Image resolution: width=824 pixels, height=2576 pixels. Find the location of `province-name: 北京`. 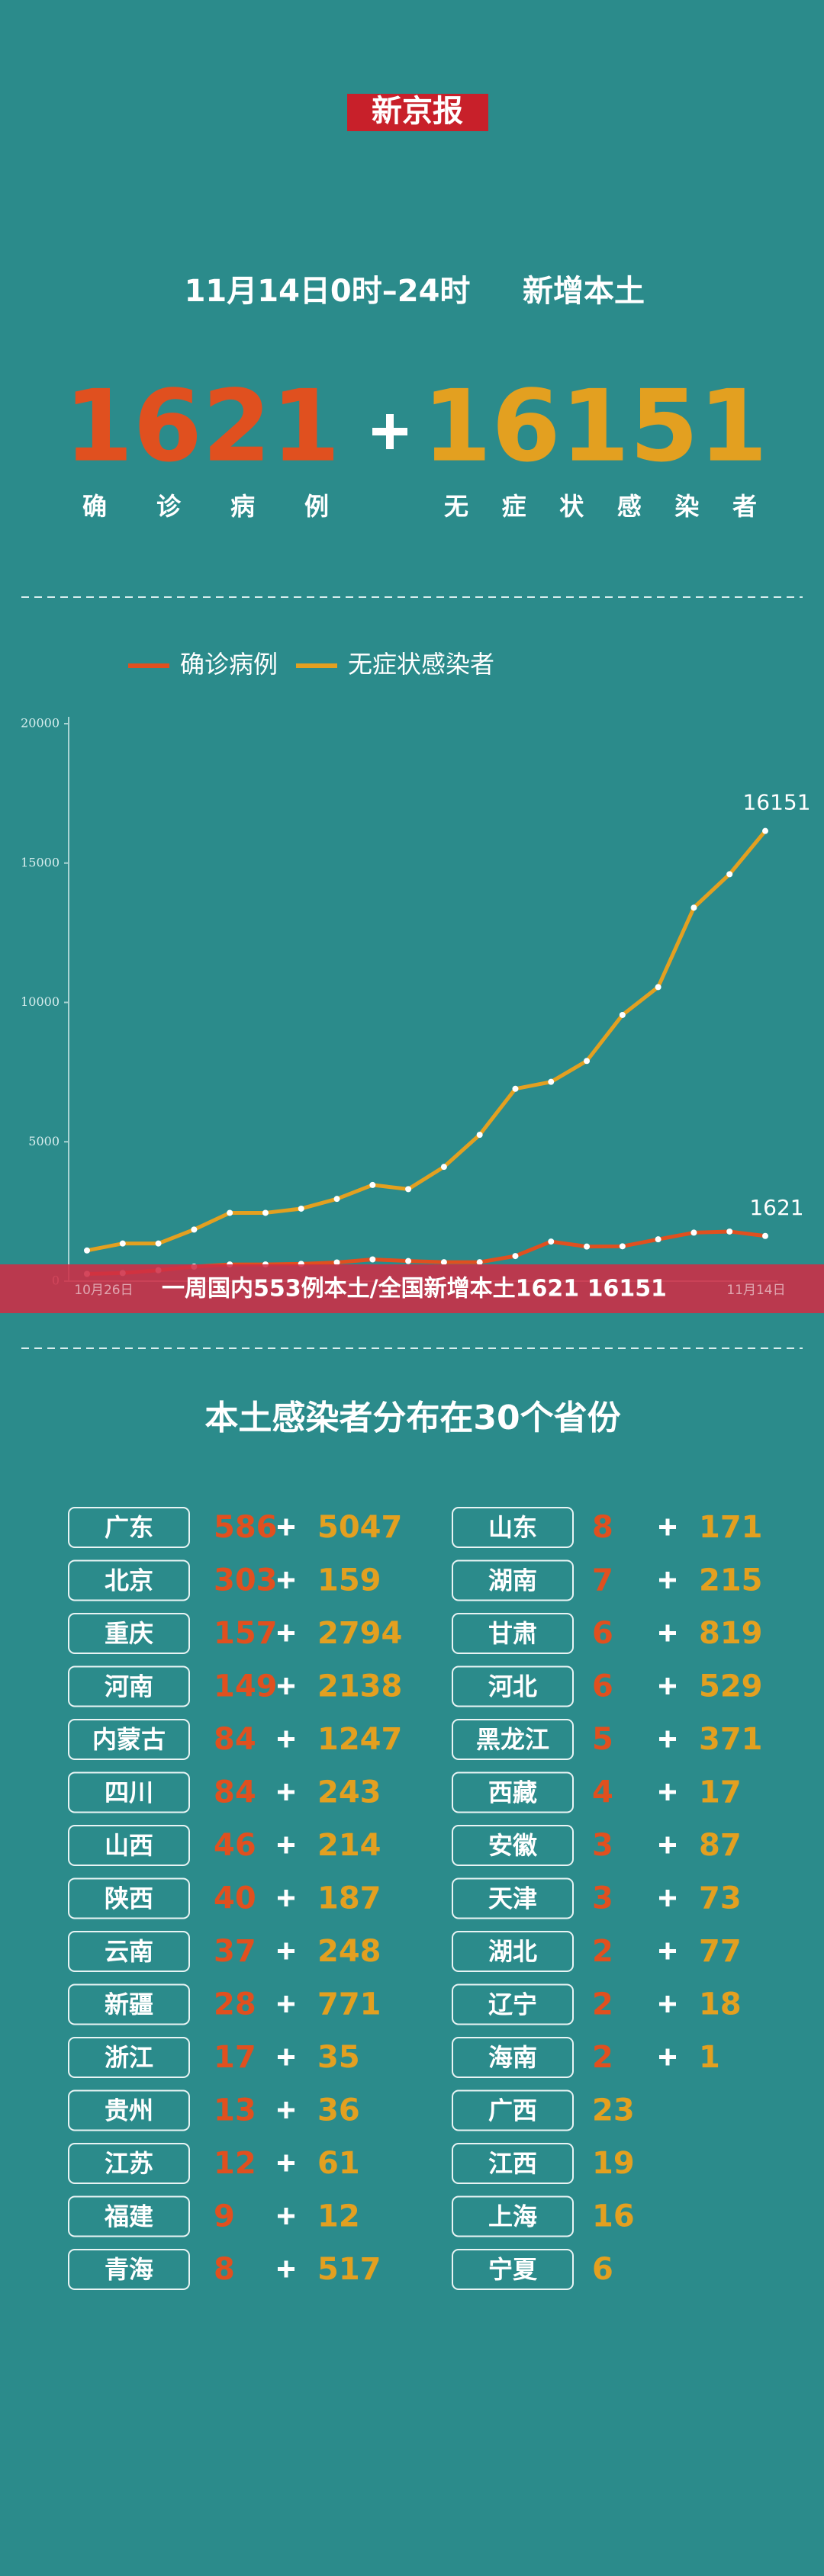

province-name: 北京 is located at coordinates (129, 1580).